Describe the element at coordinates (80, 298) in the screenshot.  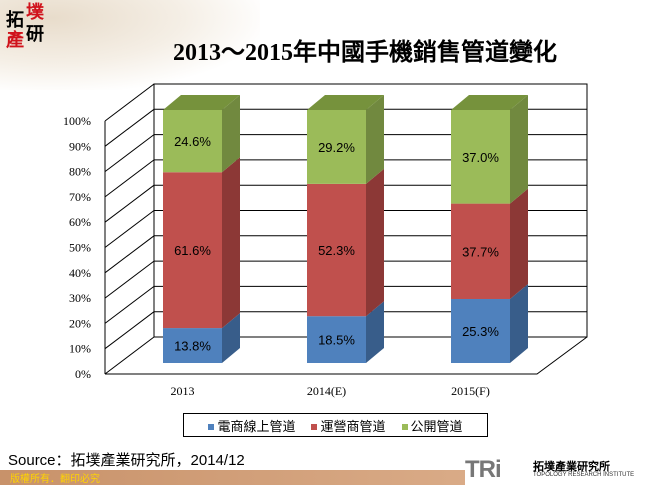
I see `y-tick-label: 30%` at that location.